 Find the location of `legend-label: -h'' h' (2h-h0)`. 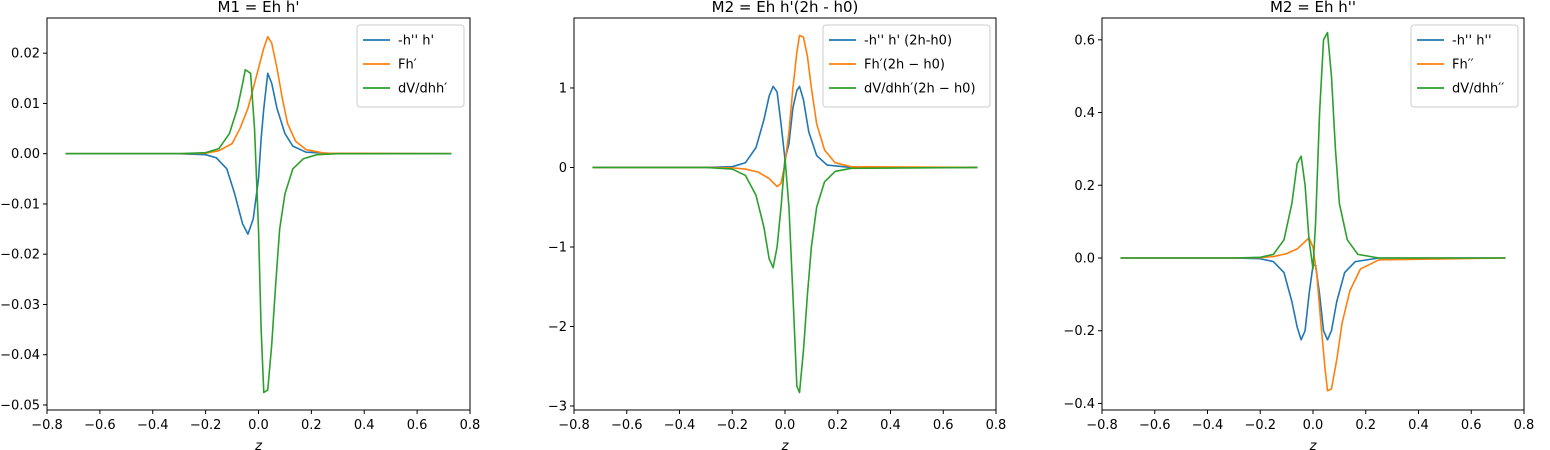

legend-label: -h'' h' (2h-h0) is located at coordinates (908, 41).